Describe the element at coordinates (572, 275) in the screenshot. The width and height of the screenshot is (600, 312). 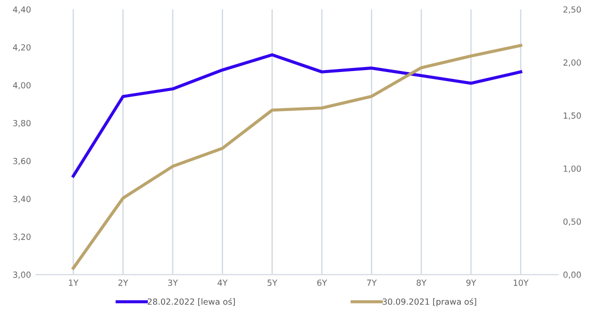
I see `y2-tick-label: 0,00` at that location.